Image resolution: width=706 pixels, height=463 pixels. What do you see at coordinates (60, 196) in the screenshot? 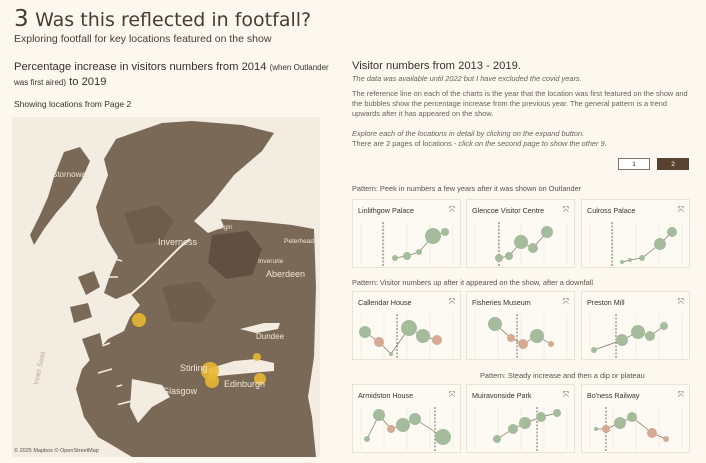
I see `map-land-hebrides` at bounding box center [60, 196].